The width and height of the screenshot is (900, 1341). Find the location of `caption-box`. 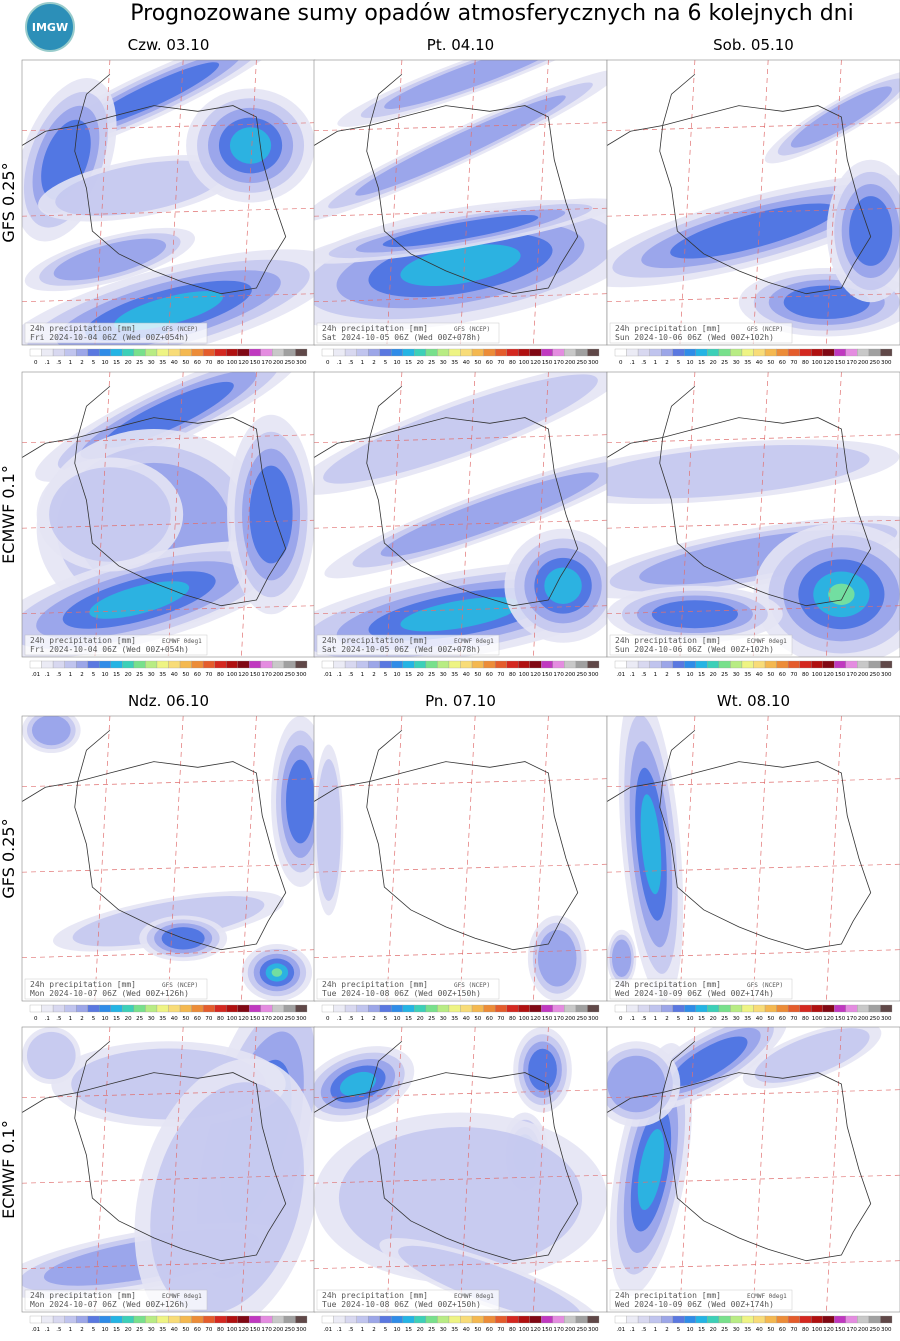

caption-box is located at coordinates (116, 989).